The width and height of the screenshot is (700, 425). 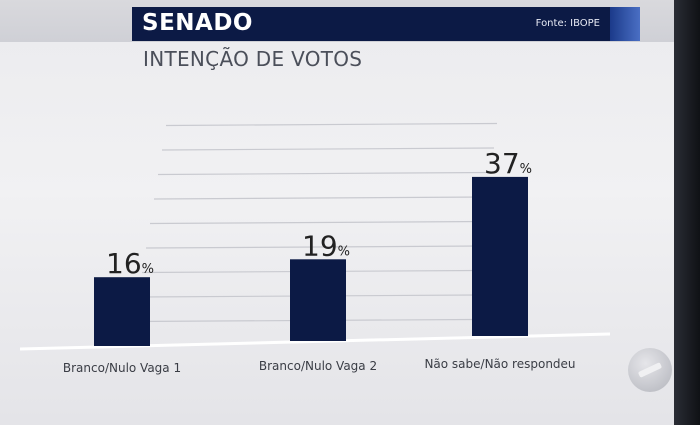 I want to click on category-label: Branco/Nulo Vaga 2, so click(x=318, y=366).